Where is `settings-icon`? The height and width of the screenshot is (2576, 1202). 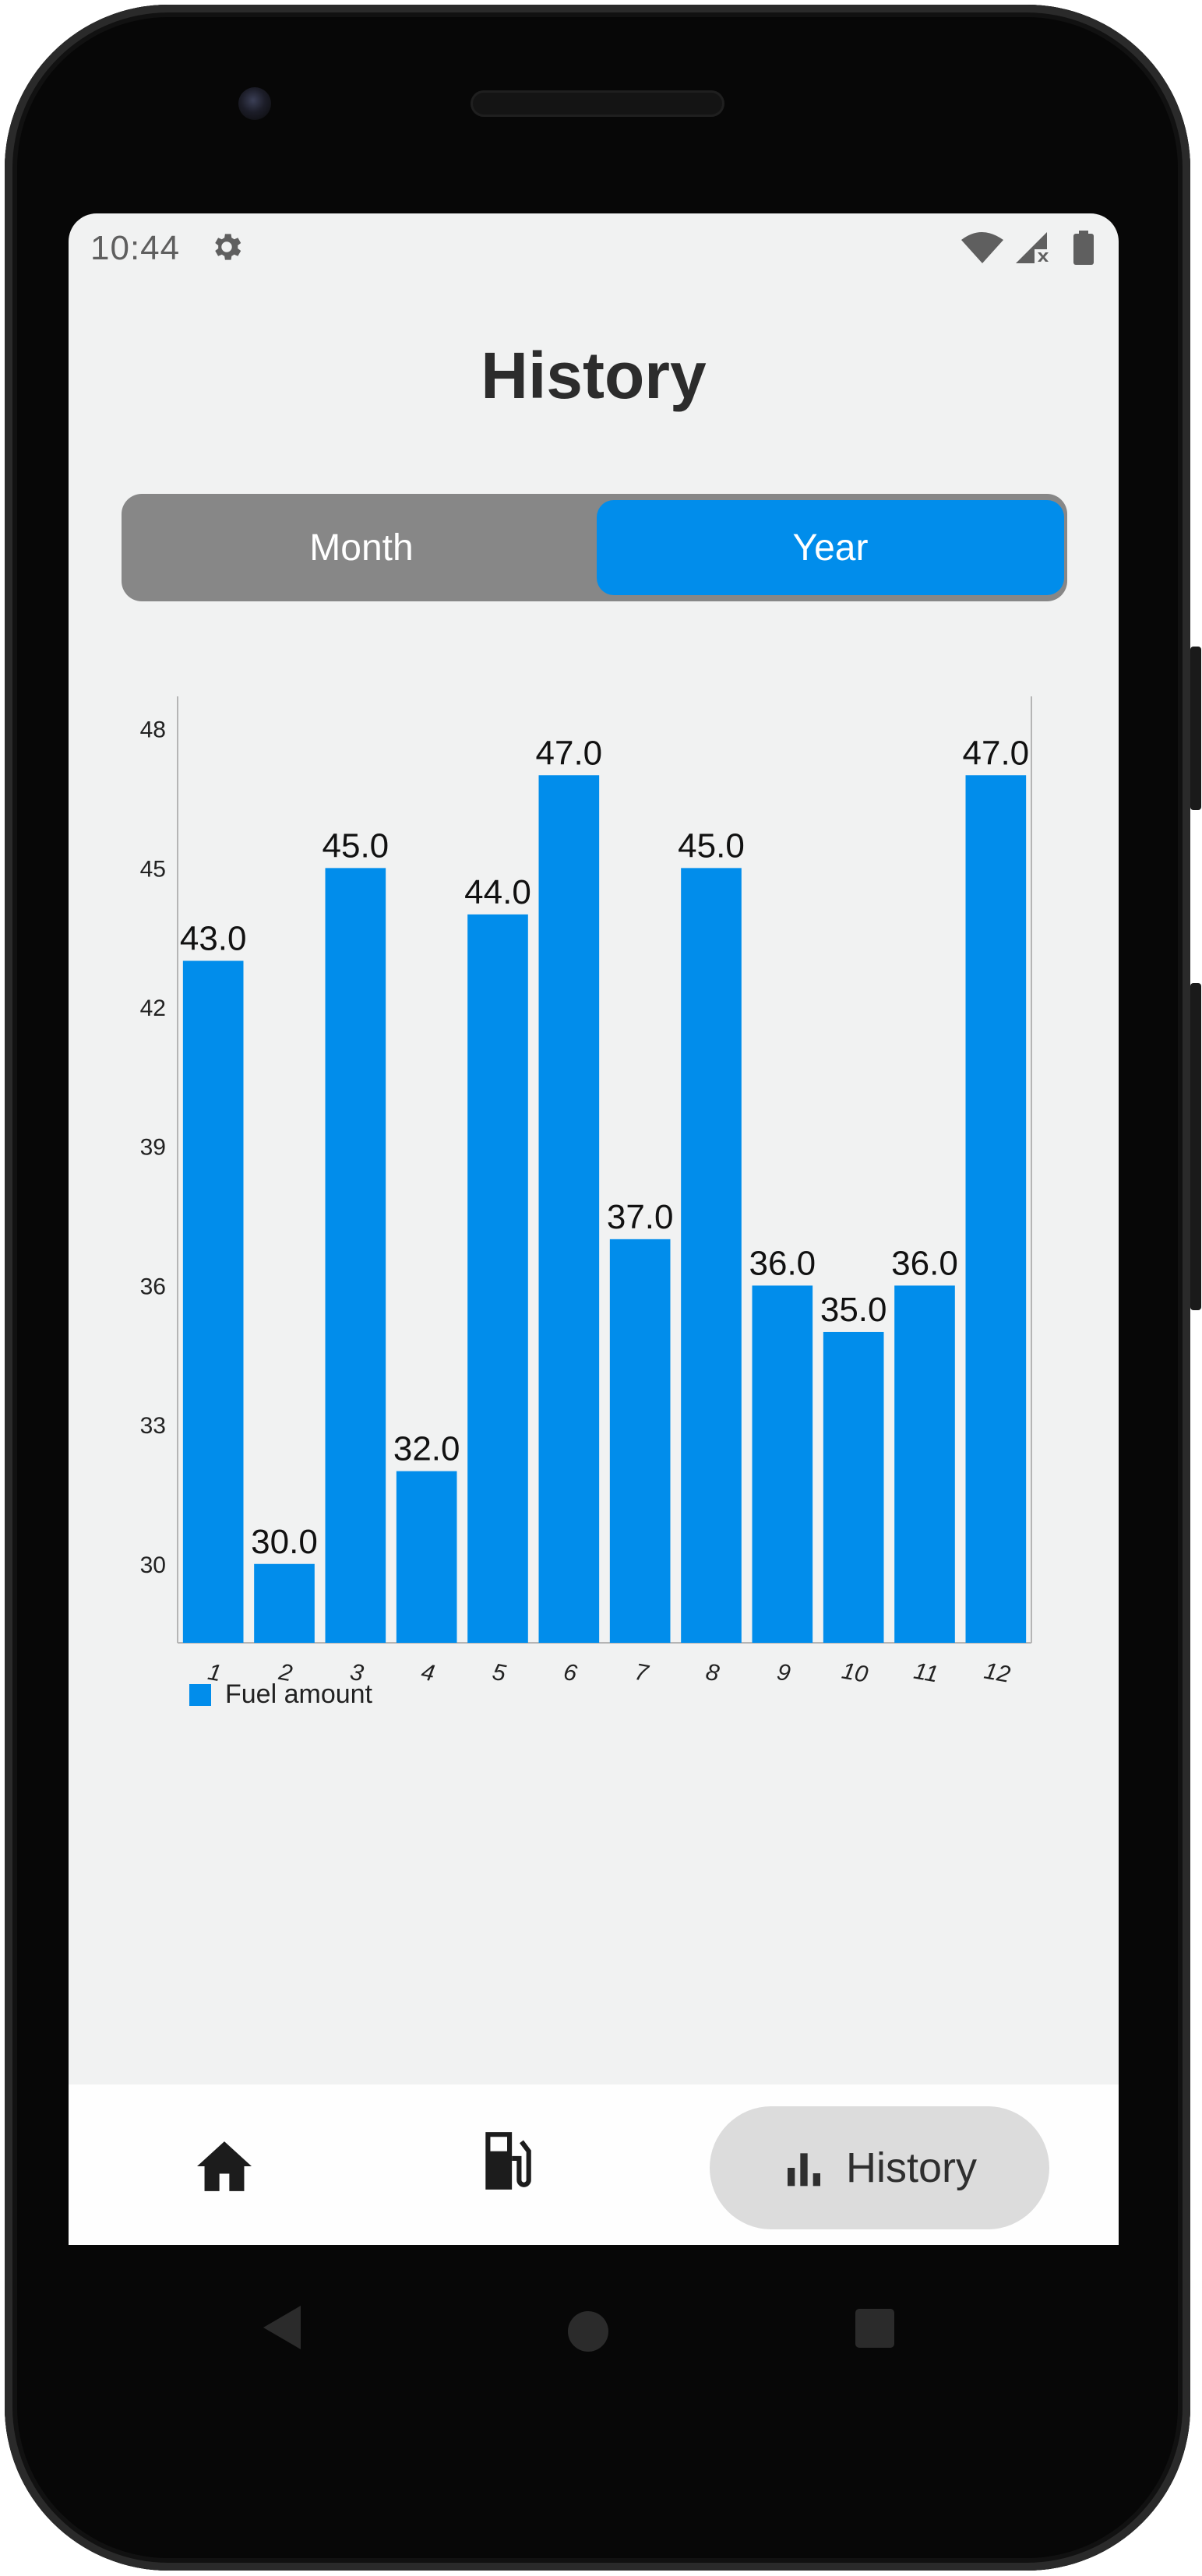
settings-icon is located at coordinates (228, 247).